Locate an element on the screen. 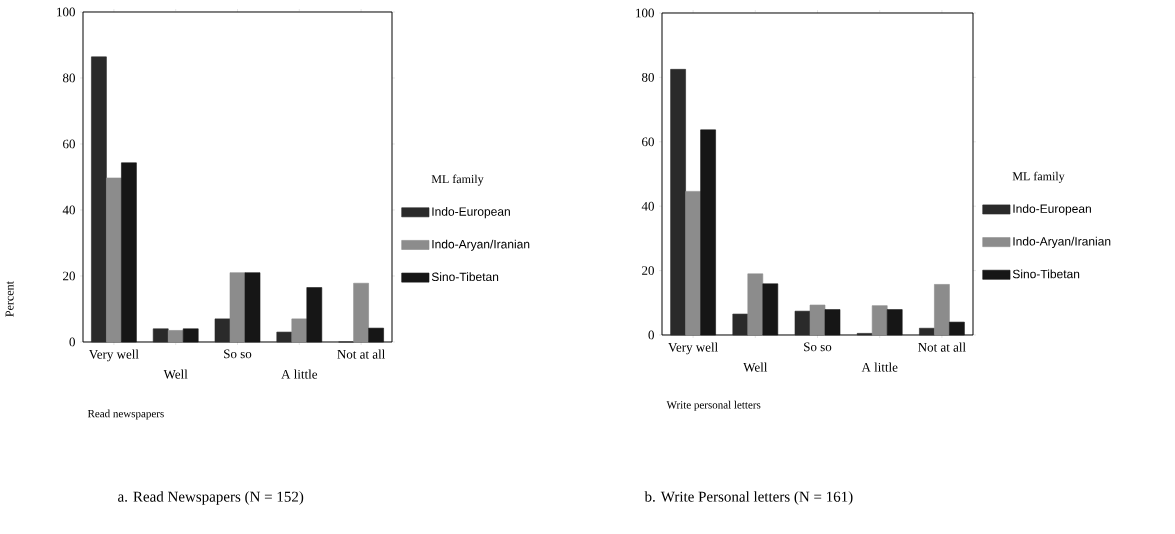  y-axis-title: Percent is located at coordinates (9, 299).